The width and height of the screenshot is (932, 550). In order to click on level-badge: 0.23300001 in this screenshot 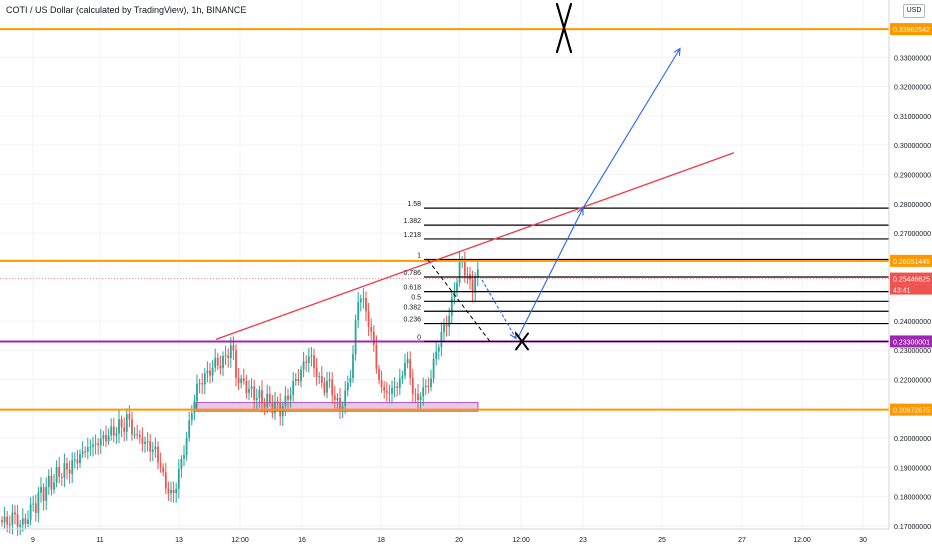, I will do `click(911, 342)`.